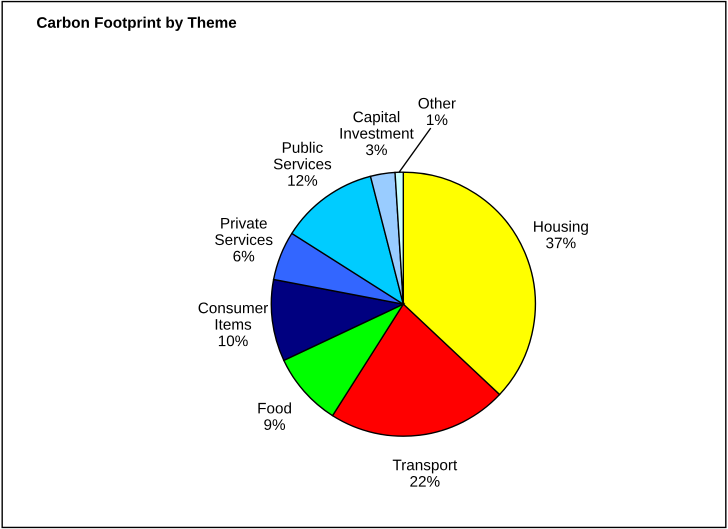 The height and width of the screenshot is (529, 728). What do you see at coordinates (437, 103) in the screenshot?
I see `slice-label: Other` at bounding box center [437, 103].